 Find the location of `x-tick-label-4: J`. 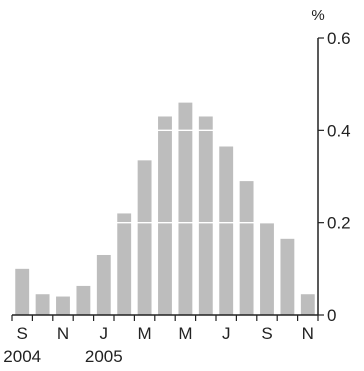

x-tick-label-4: J is located at coordinates (104, 333).